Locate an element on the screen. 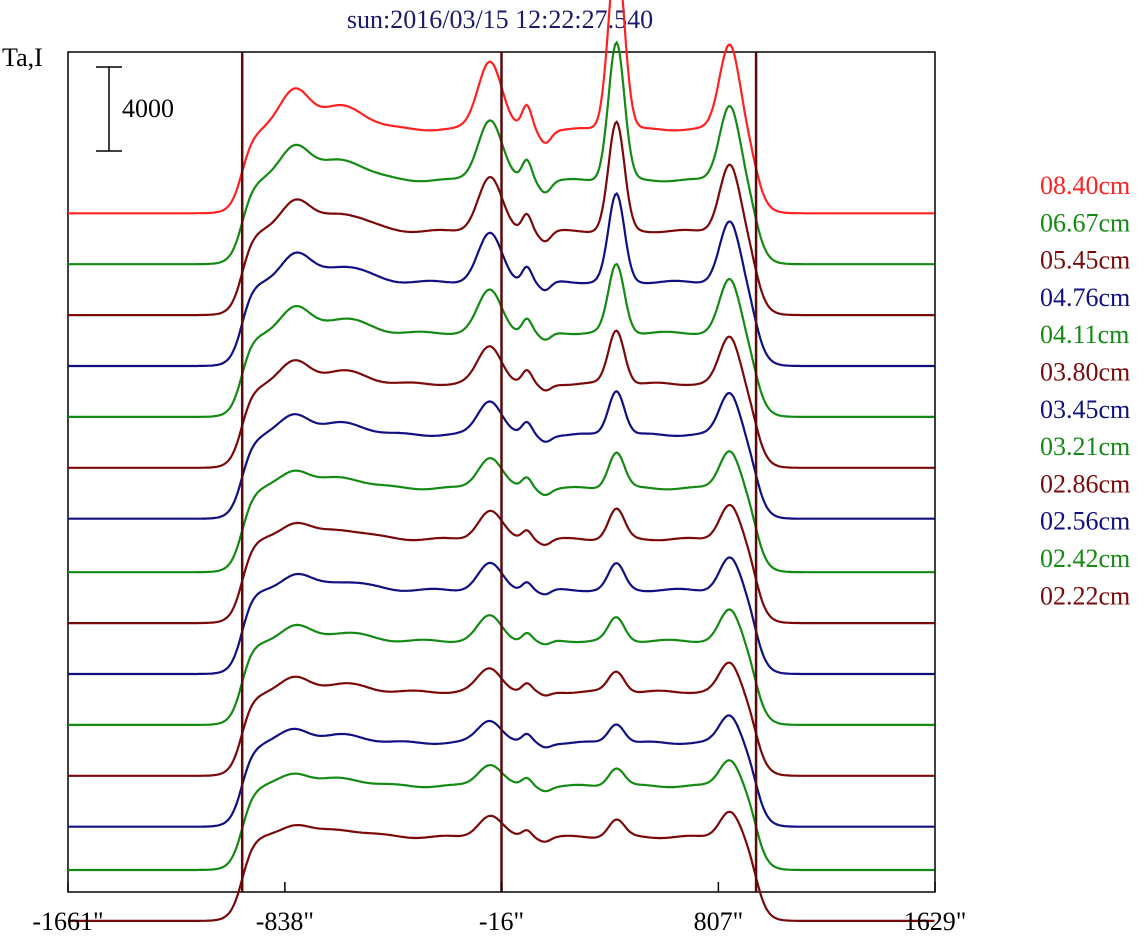 The height and width of the screenshot is (941, 1147). legend-label-12: 02.22cm is located at coordinates (1085, 595).